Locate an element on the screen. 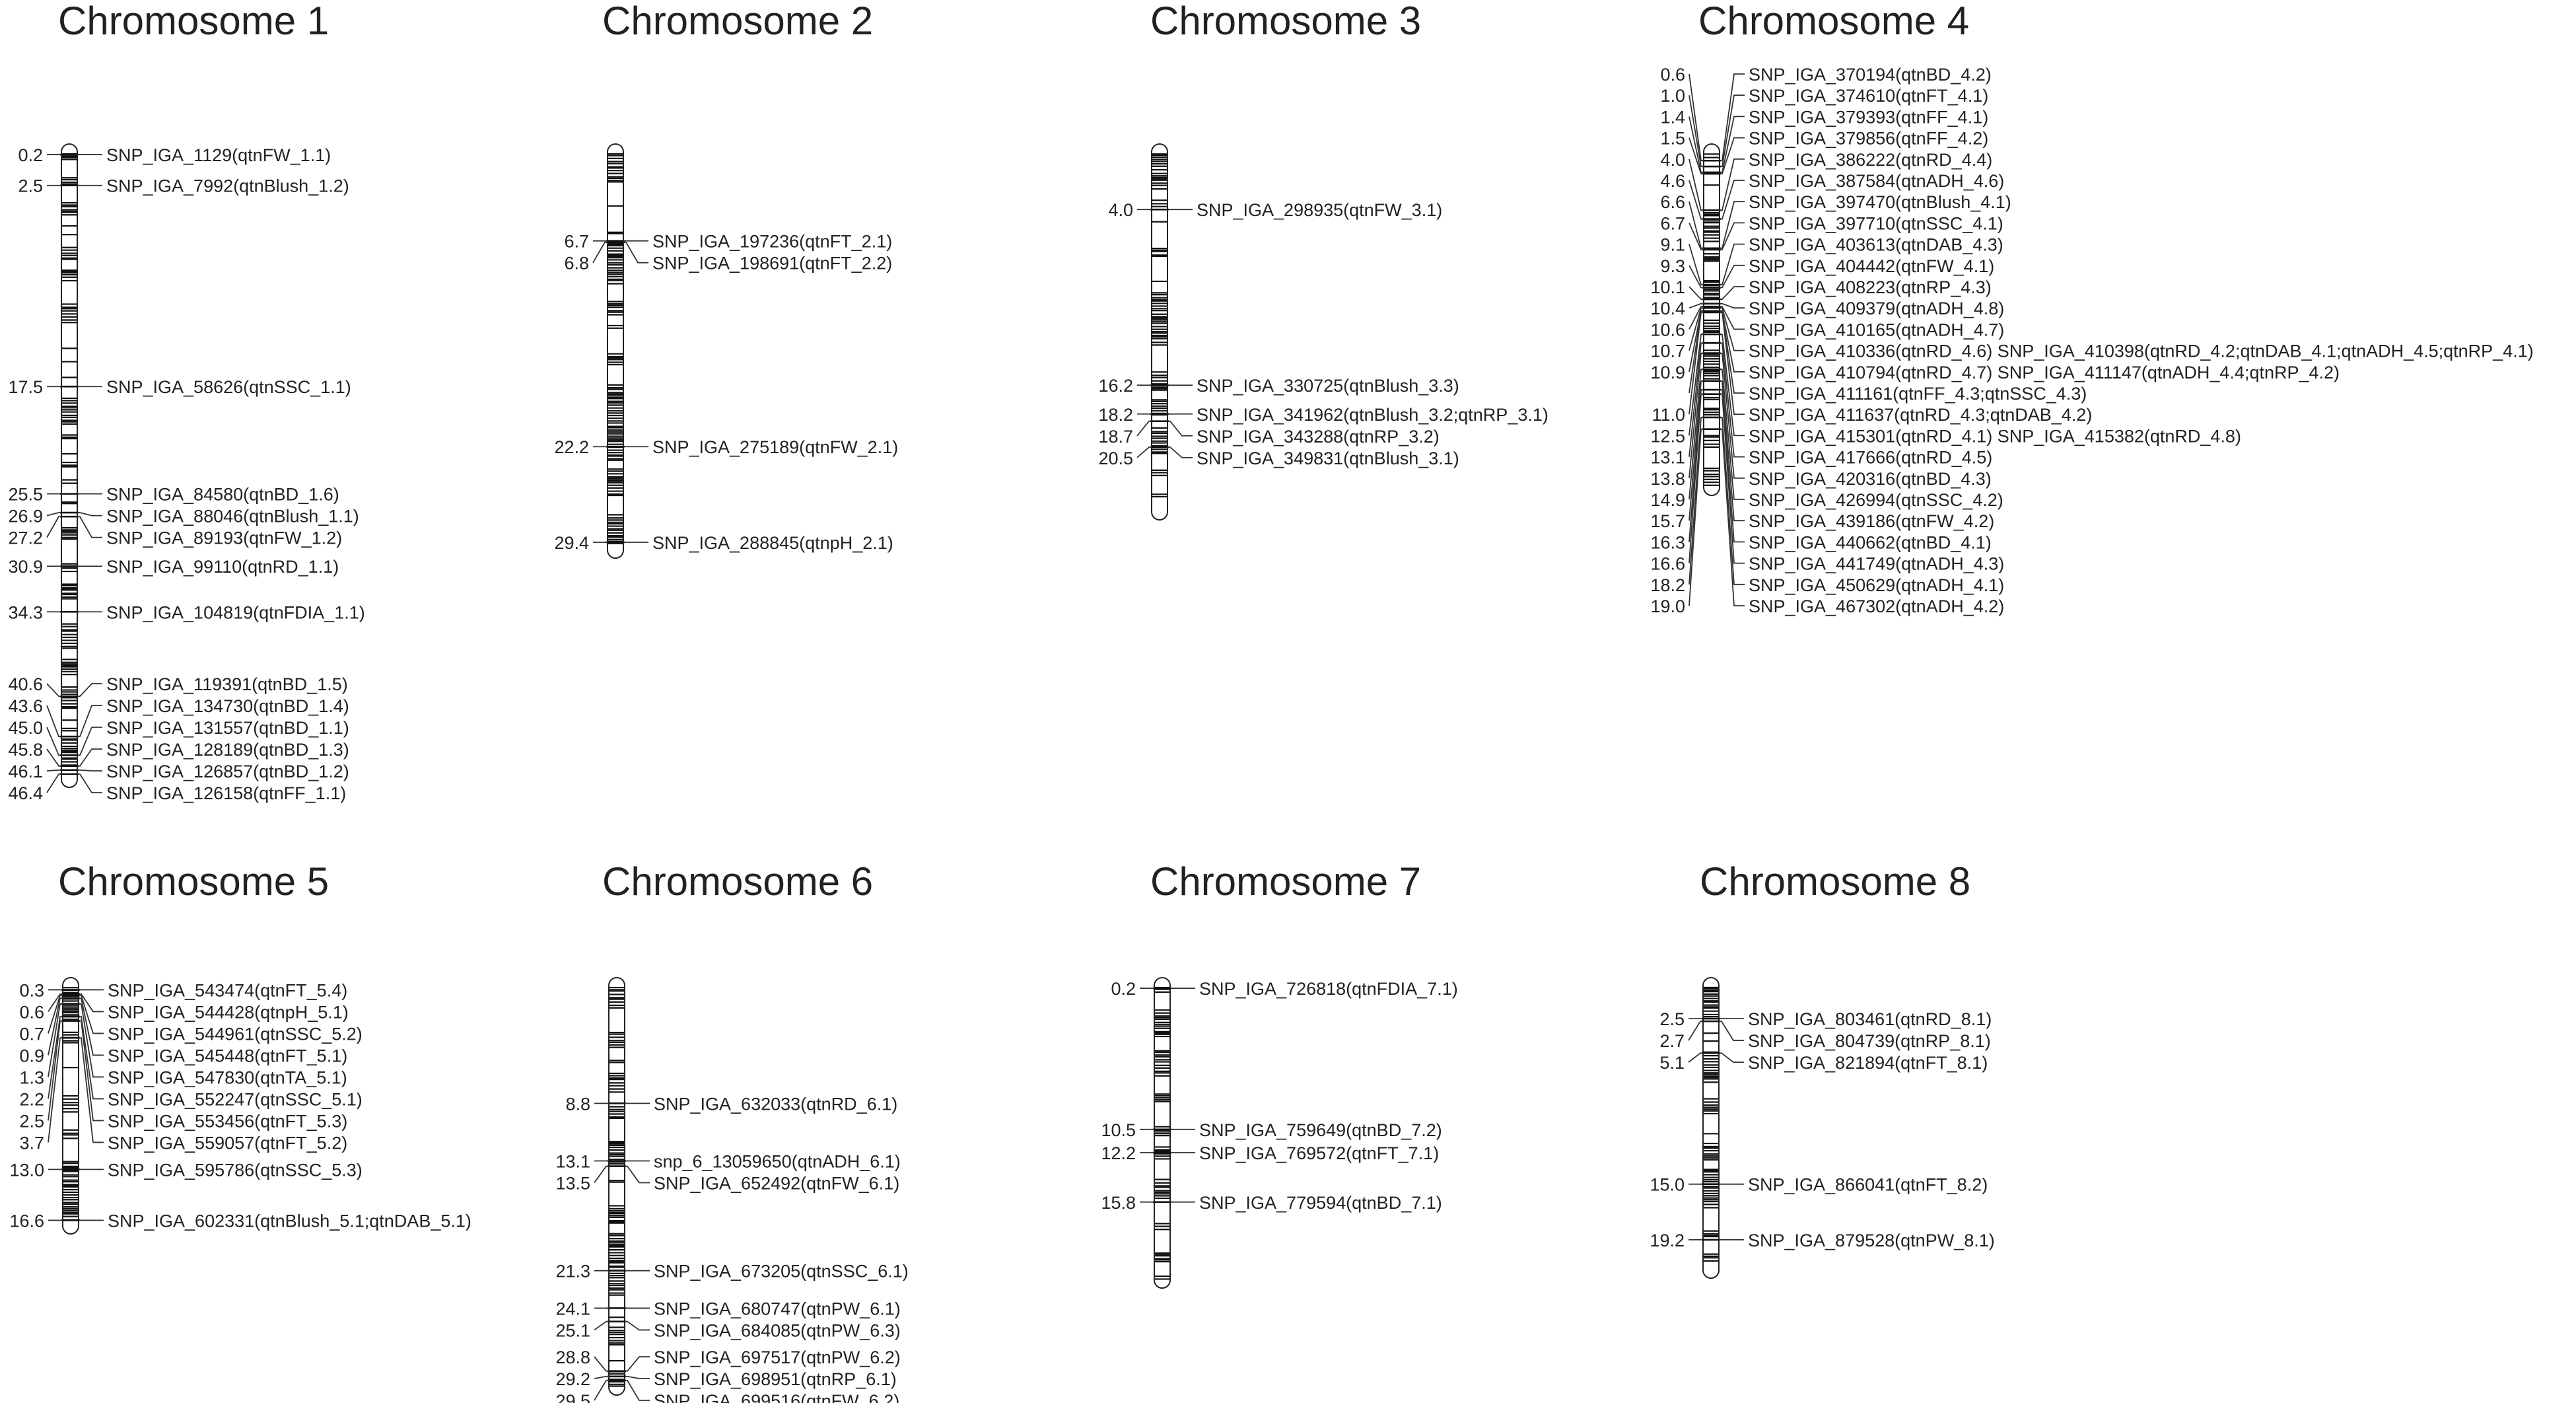 The height and width of the screenshot is (1403, 2576). marker-label: SNP_IGA_803461(qtnRD_8.1) is located at coordinates (1870, 1019).